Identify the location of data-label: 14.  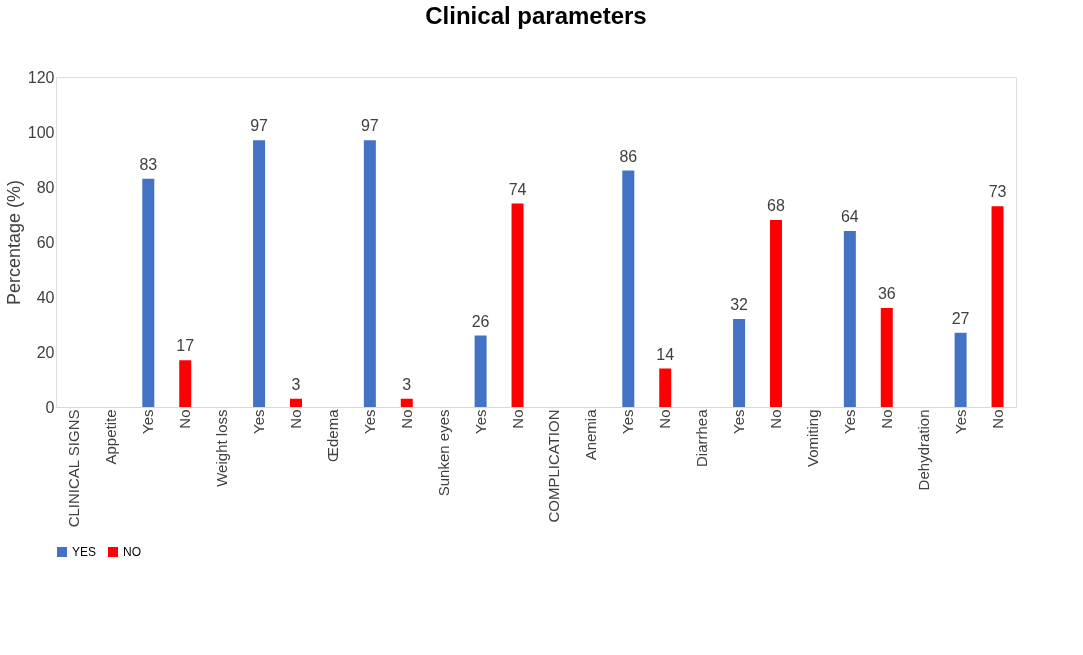
(665, 354).